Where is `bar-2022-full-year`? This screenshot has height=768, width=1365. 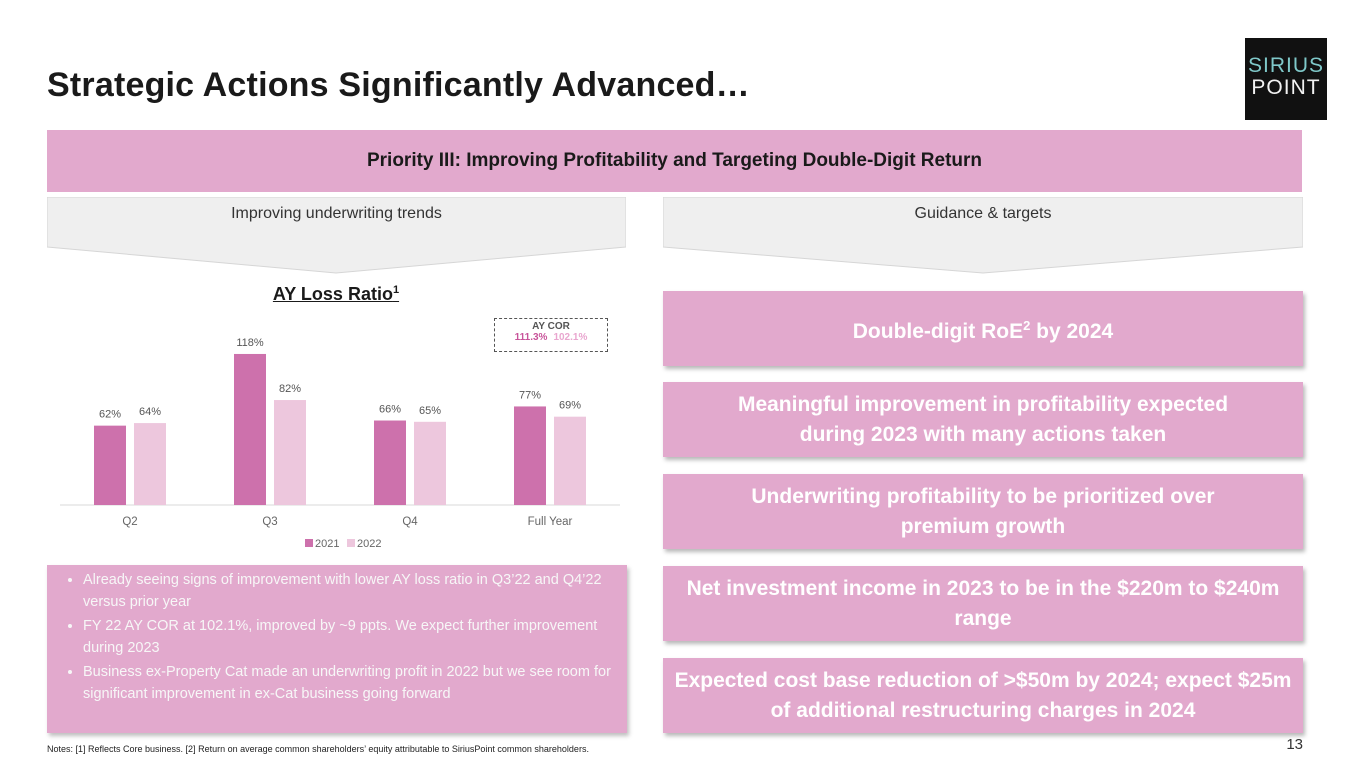 bar-2022-full-year is located at coordinates (570, 460).